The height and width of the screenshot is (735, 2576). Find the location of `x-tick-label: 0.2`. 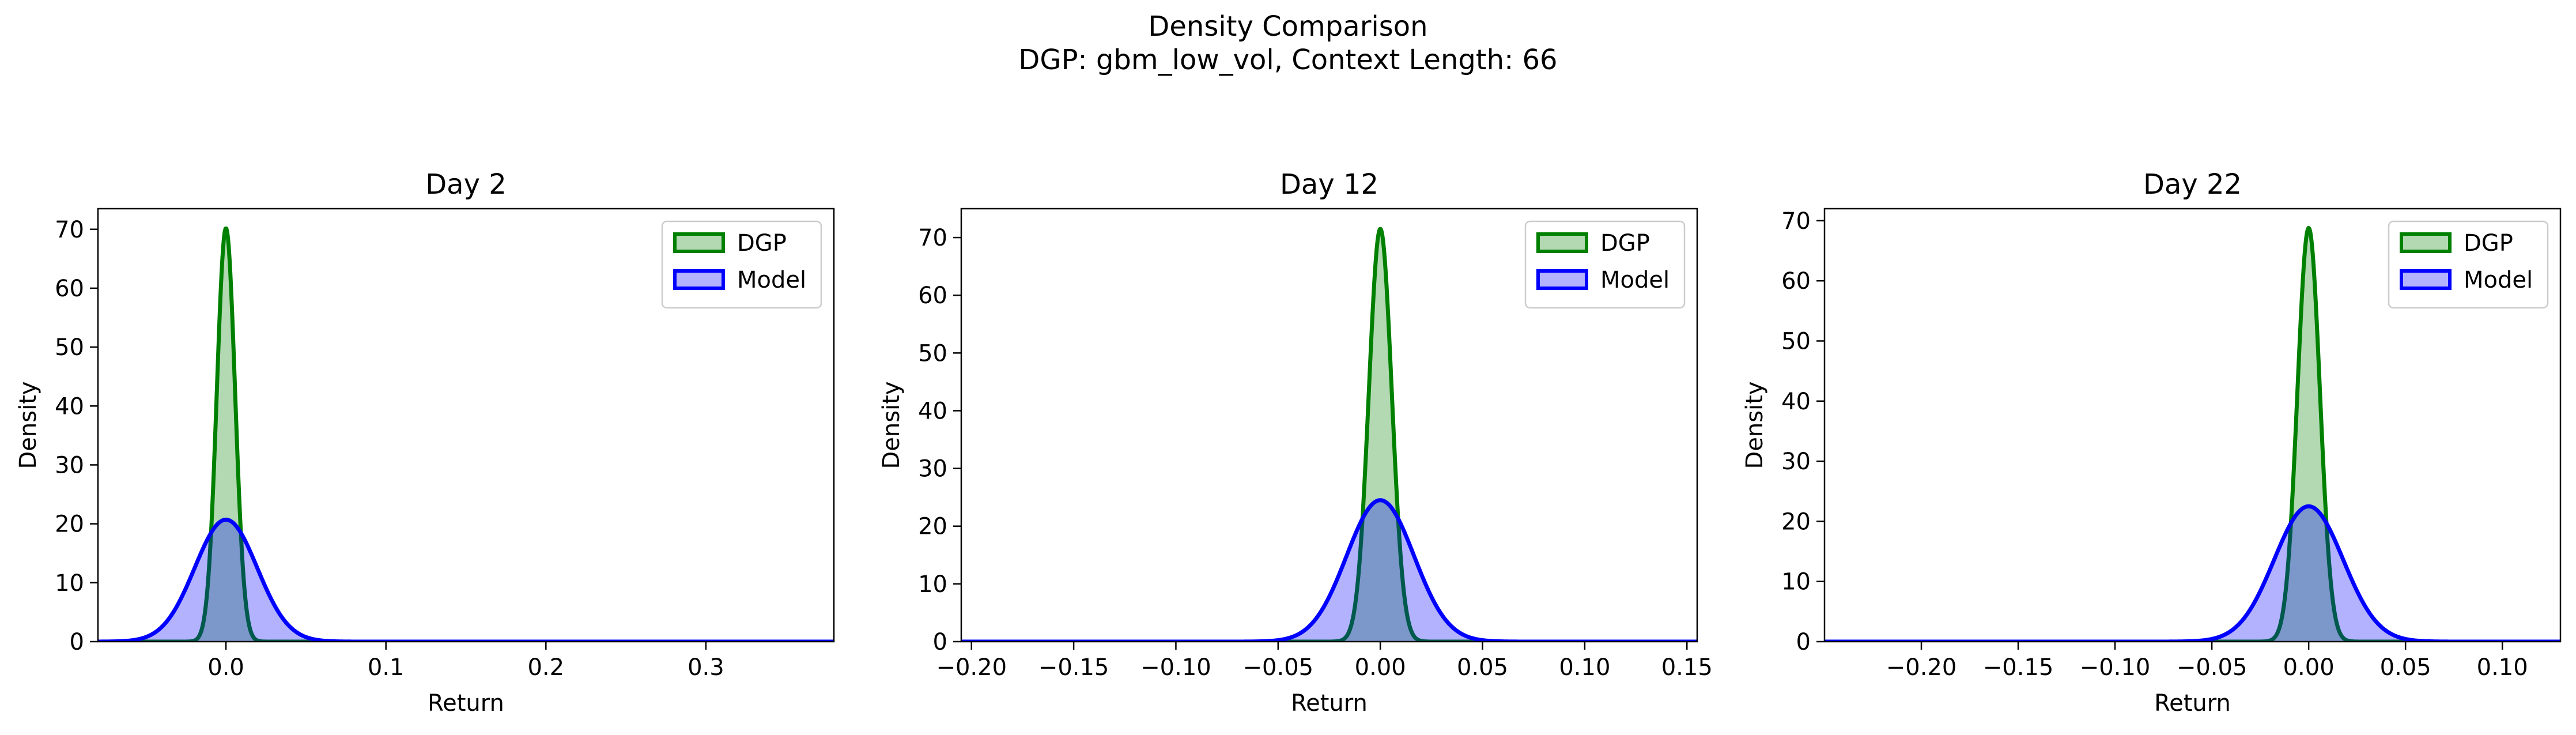

x-tick-label: 0.2 is located at coordinates (545, 667).